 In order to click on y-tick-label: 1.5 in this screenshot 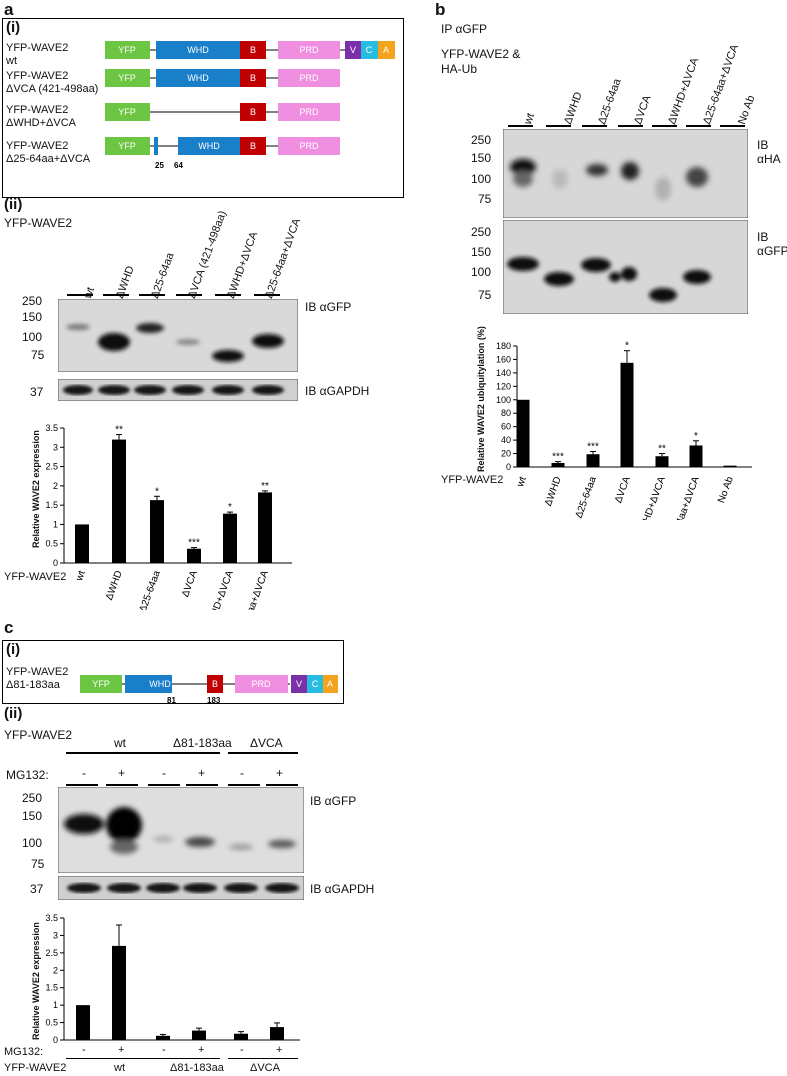, I will do `click(51, 988)`.